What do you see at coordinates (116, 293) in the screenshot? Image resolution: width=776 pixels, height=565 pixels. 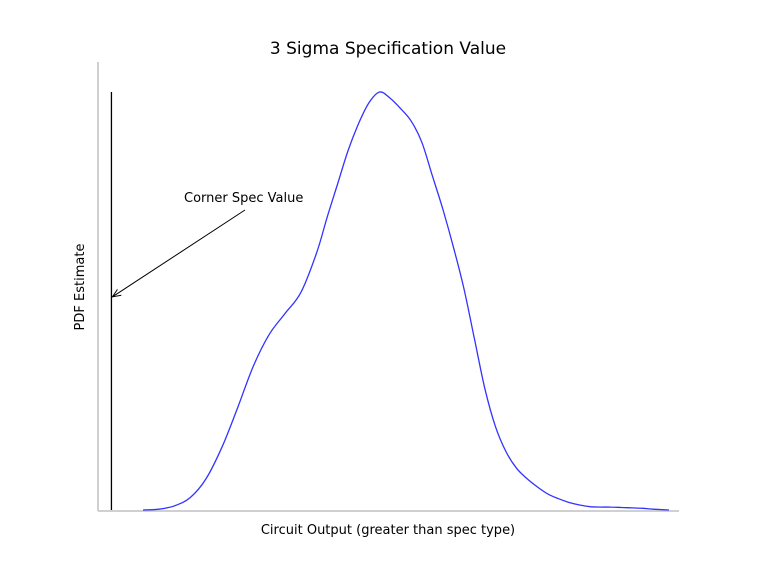 I see `annotation-arrowhead` at bounding box center [116, 293].